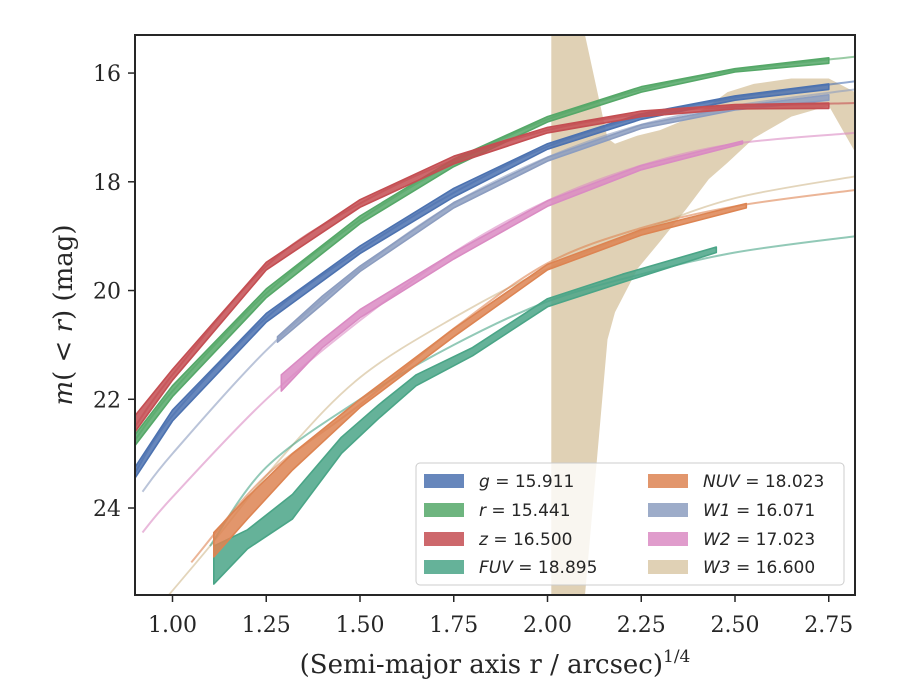 The width and height of the screenshot is (900, 700). I want to click on y-tick-label: 24, so click(107, 509).